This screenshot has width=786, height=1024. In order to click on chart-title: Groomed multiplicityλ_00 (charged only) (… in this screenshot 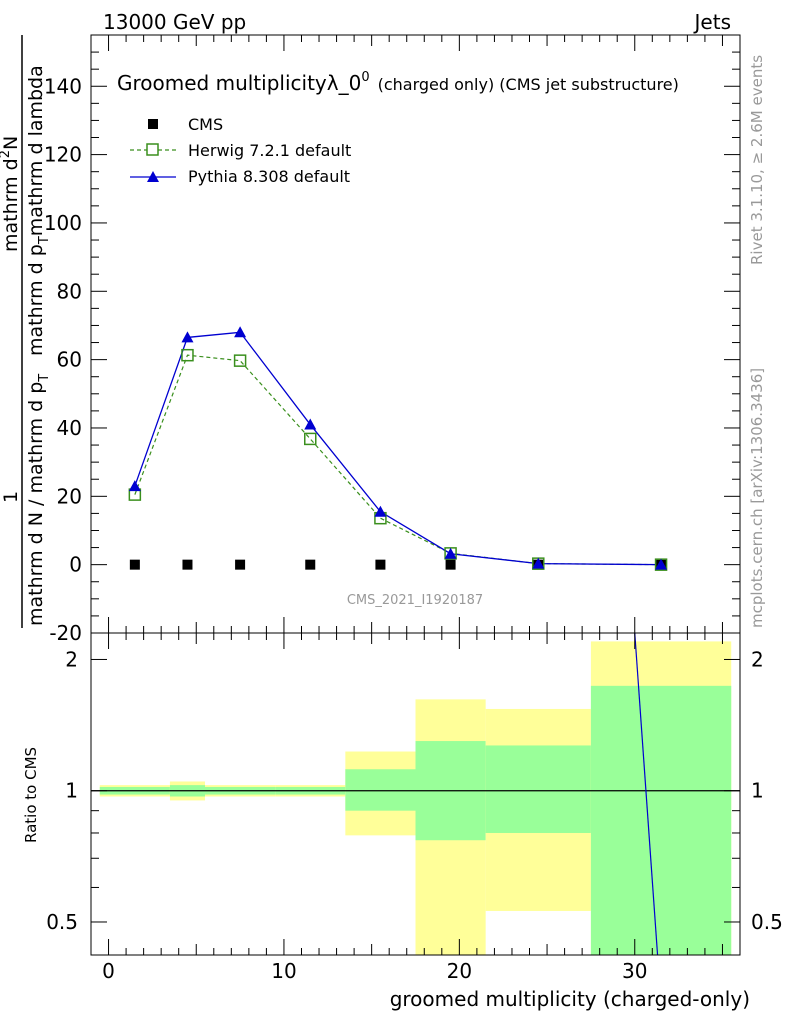, I will do `click(398, 82)`.